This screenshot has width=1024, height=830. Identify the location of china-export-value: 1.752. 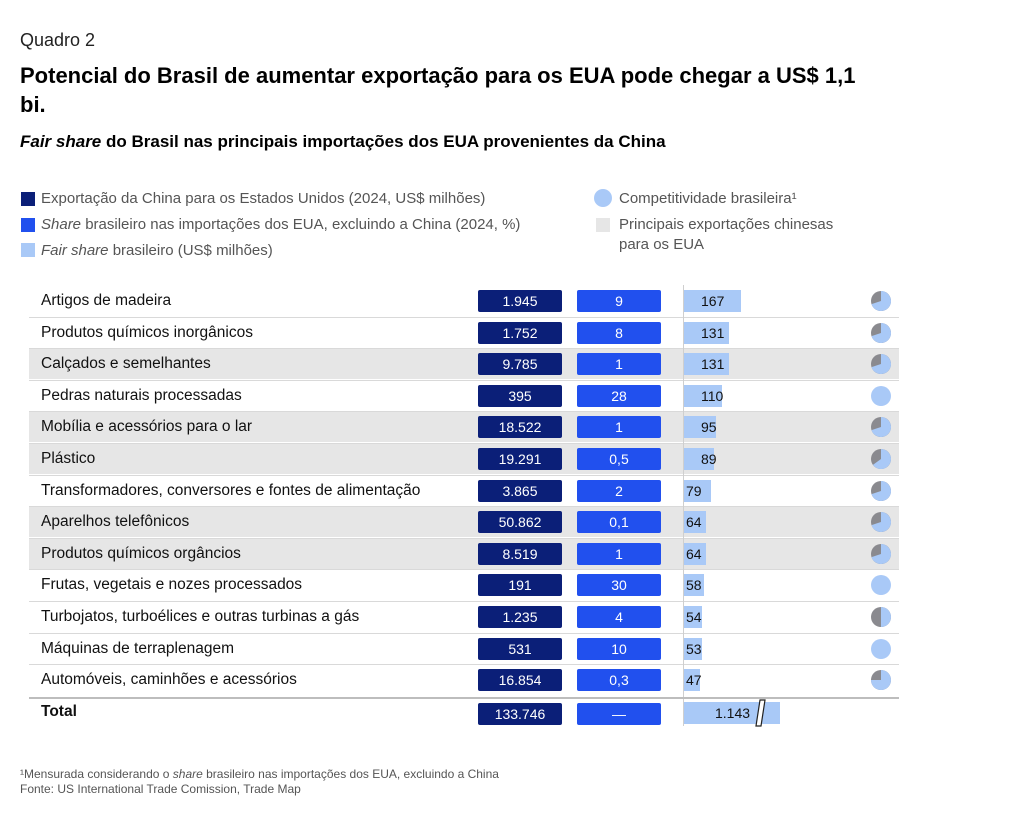
(520, 333).